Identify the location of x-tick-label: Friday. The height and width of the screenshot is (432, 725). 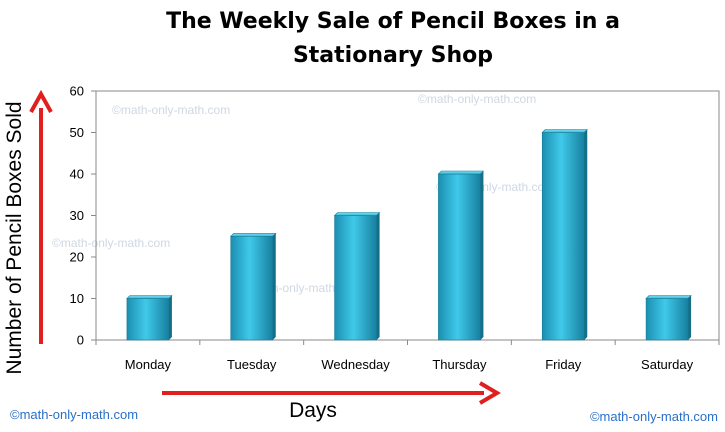
(563, 364).